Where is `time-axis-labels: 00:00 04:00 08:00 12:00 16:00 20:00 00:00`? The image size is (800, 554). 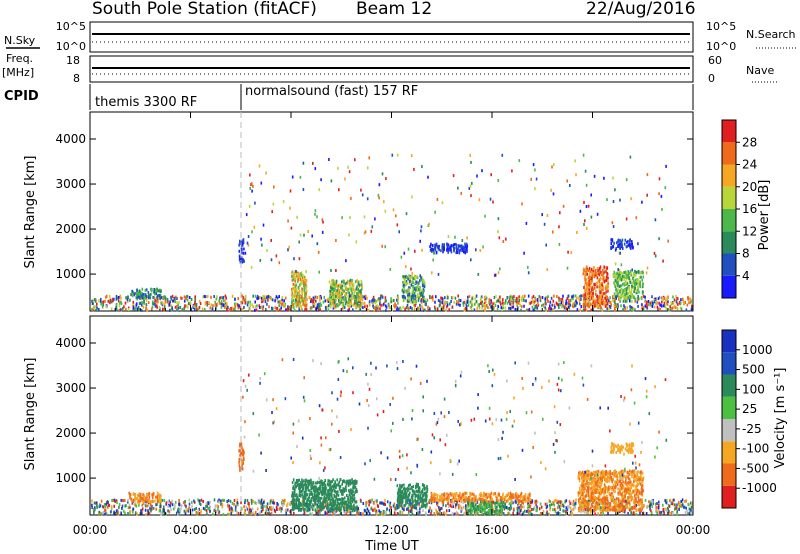
time-axis-labels: 00:00 04:00 08:00 12:00 16:00 20:00 00:00 is located at coordinates (392, 530).